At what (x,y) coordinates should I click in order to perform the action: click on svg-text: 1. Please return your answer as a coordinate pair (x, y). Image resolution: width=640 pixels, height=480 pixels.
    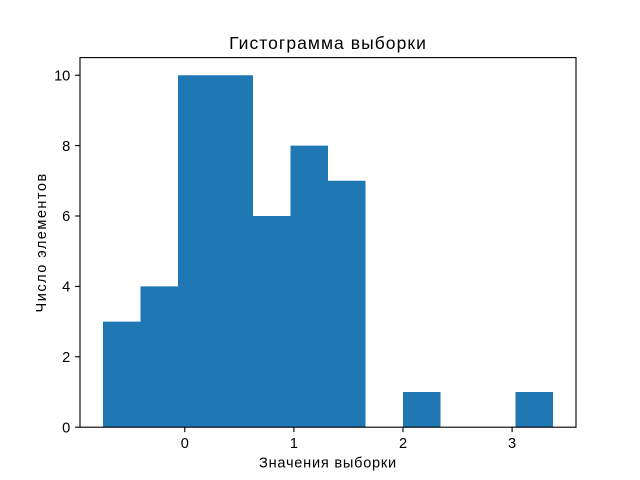
    Looking at the image, I should click on (294, 444).